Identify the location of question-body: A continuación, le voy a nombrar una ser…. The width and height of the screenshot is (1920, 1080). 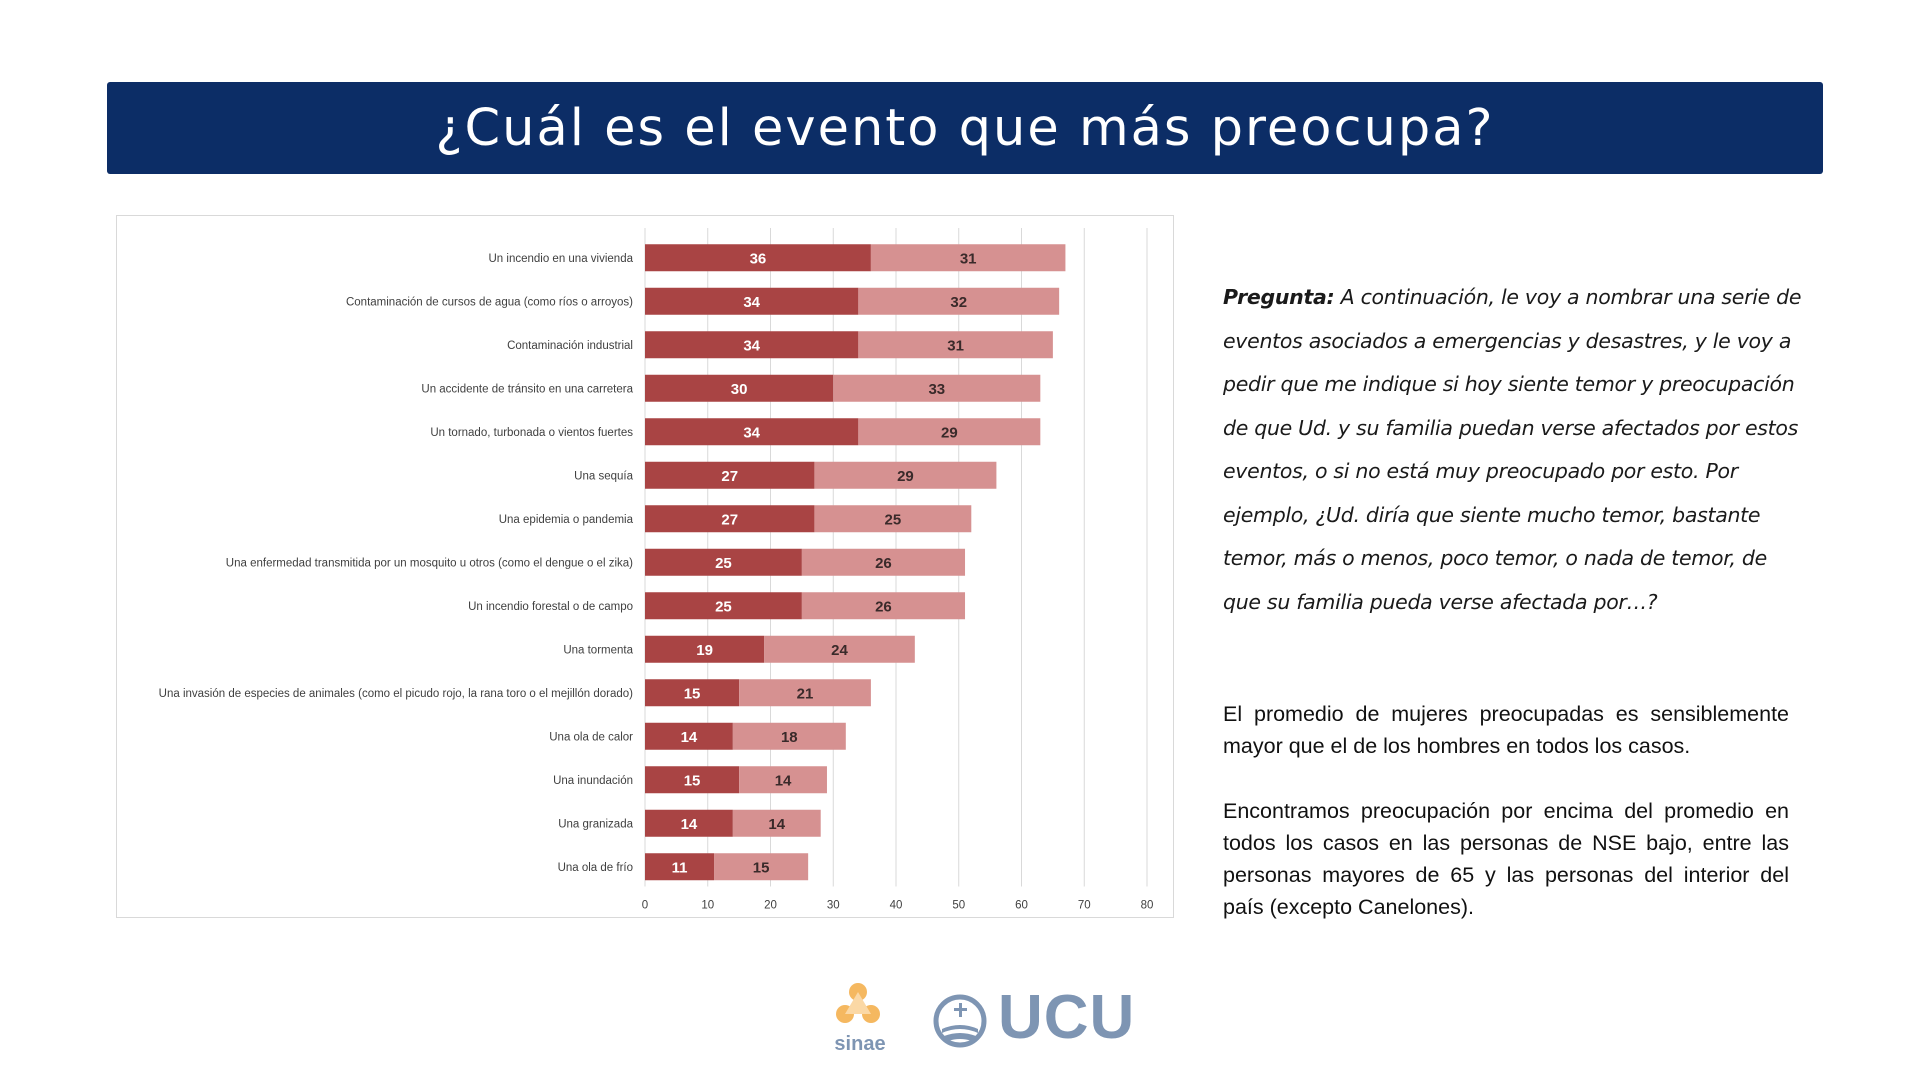
(1512, 449).